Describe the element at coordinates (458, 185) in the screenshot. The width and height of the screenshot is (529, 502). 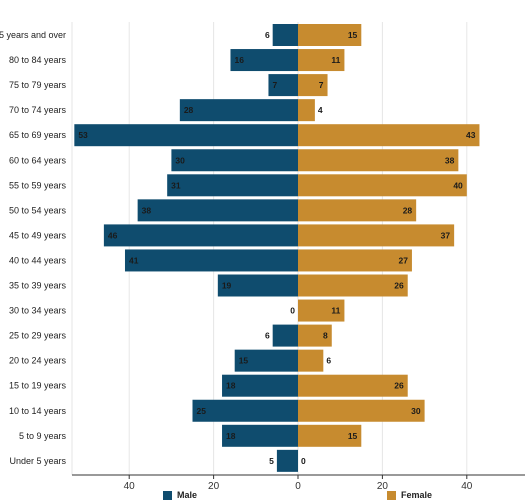
I see `value-label-female: 40` at that location.